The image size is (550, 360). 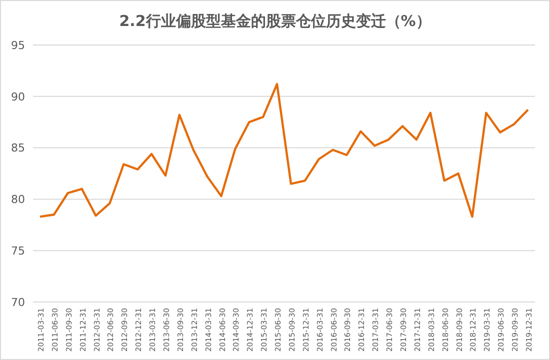 I want to click on chart-title: 2.2行业偏股型基金的股票仓位历史变迁（%）, so click(x=275, y=21).